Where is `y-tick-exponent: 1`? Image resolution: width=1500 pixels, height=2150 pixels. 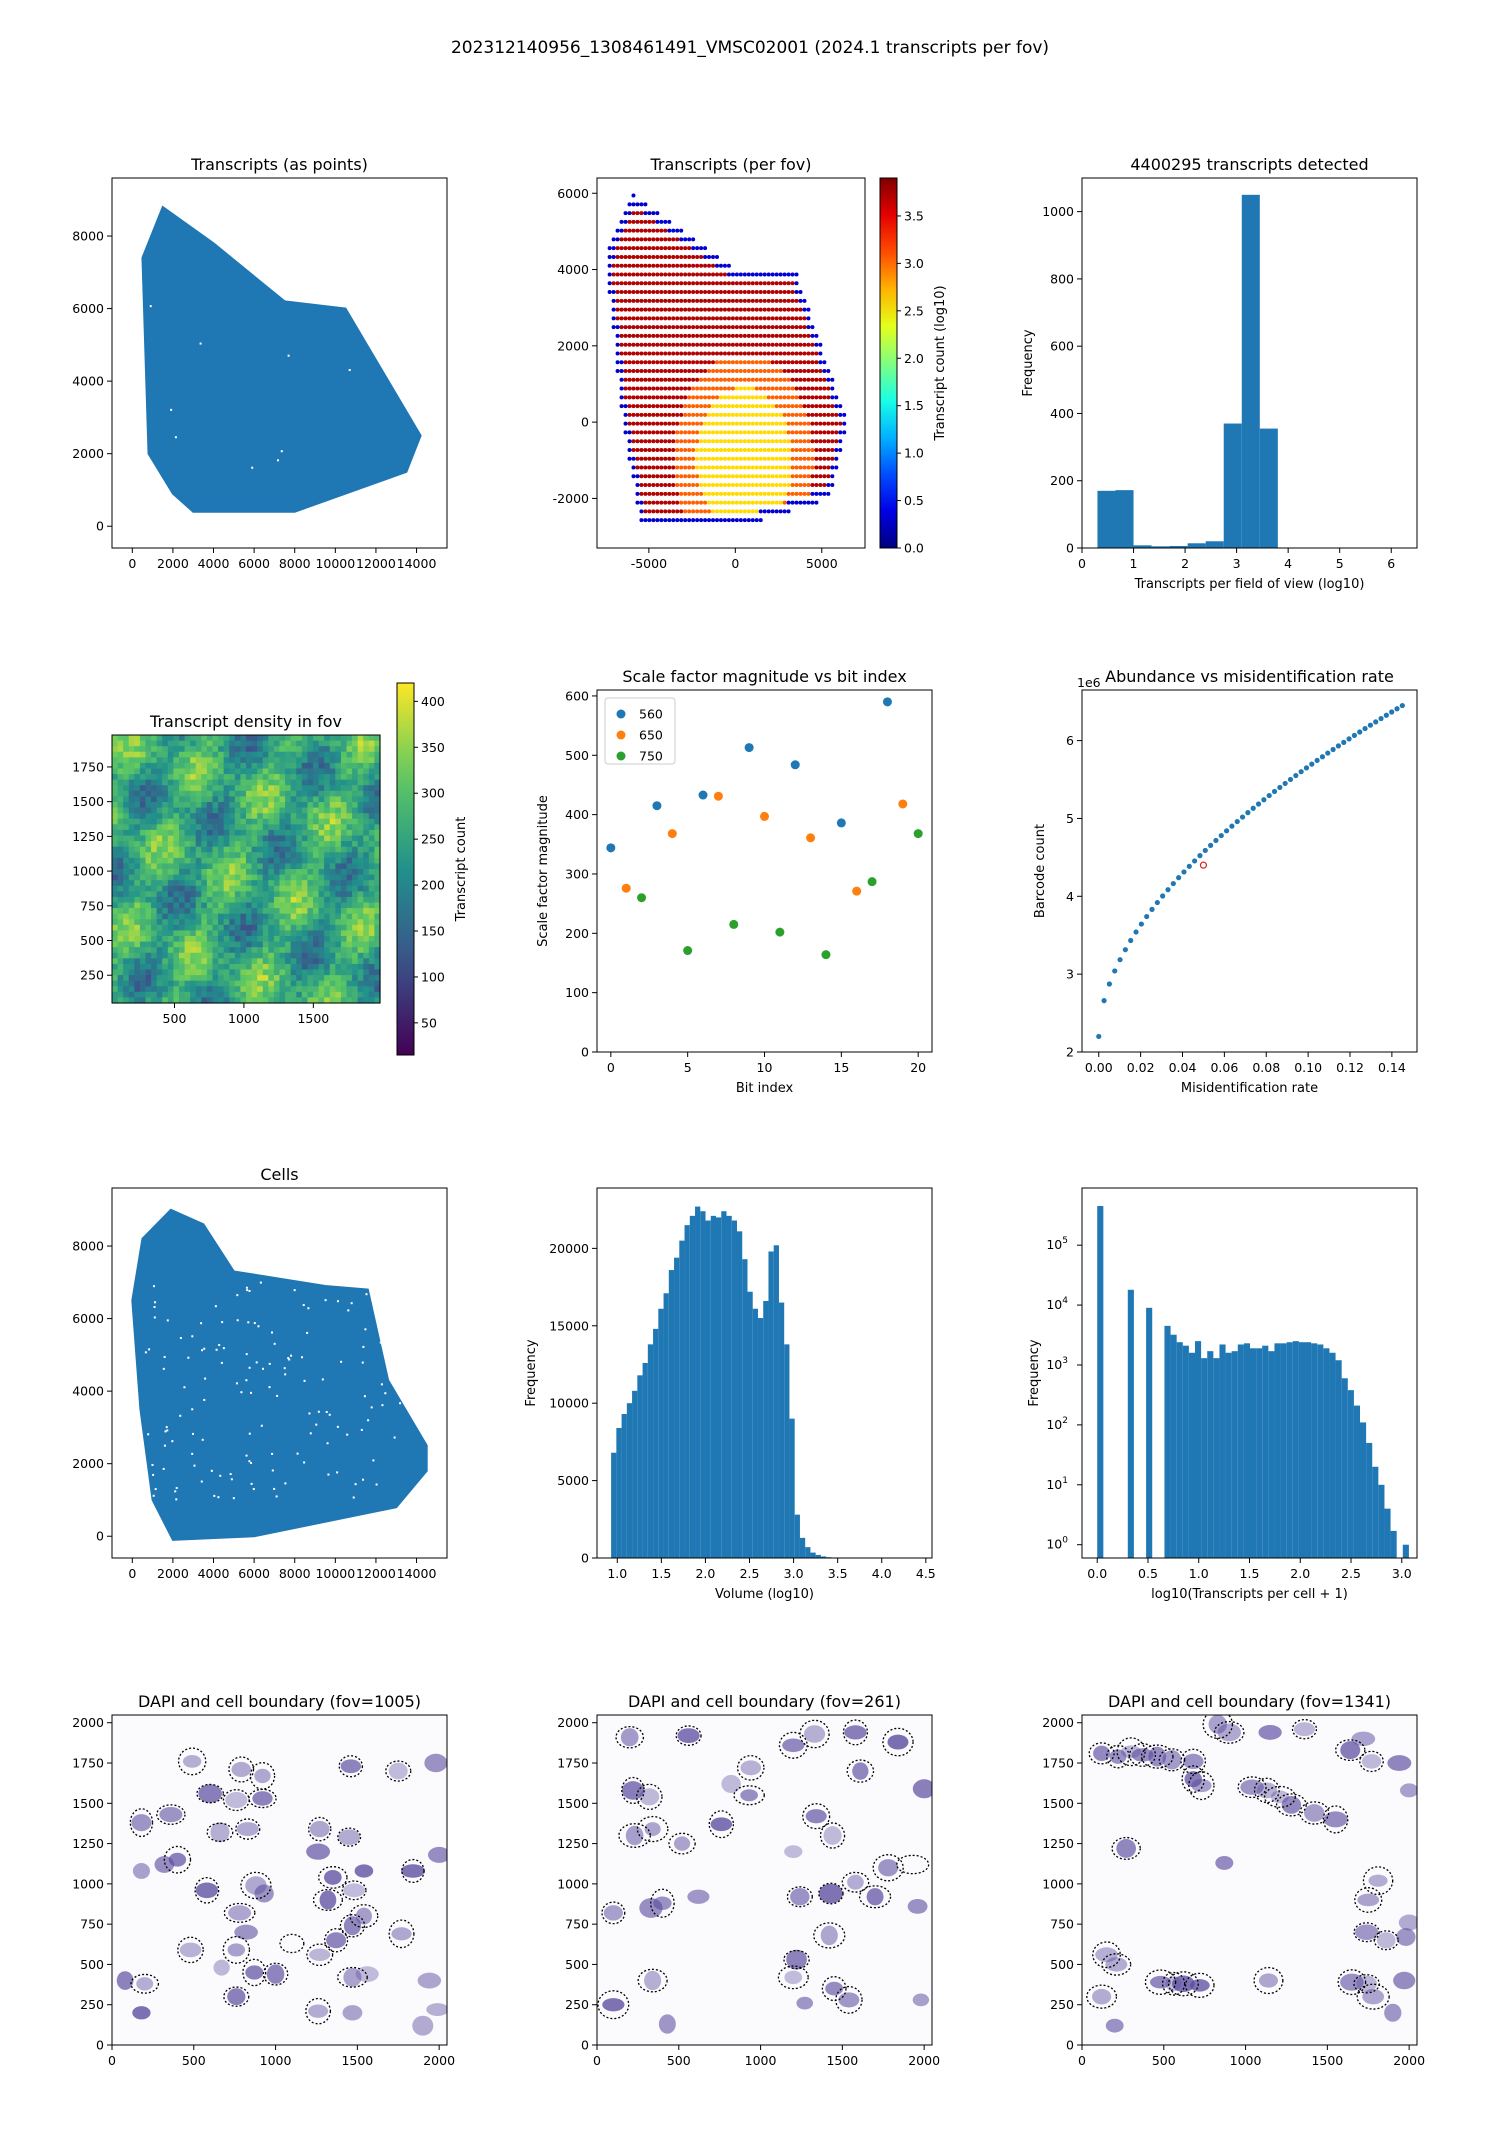
y-tick-exponent: 1 is located at coordinates (1065, 1481).